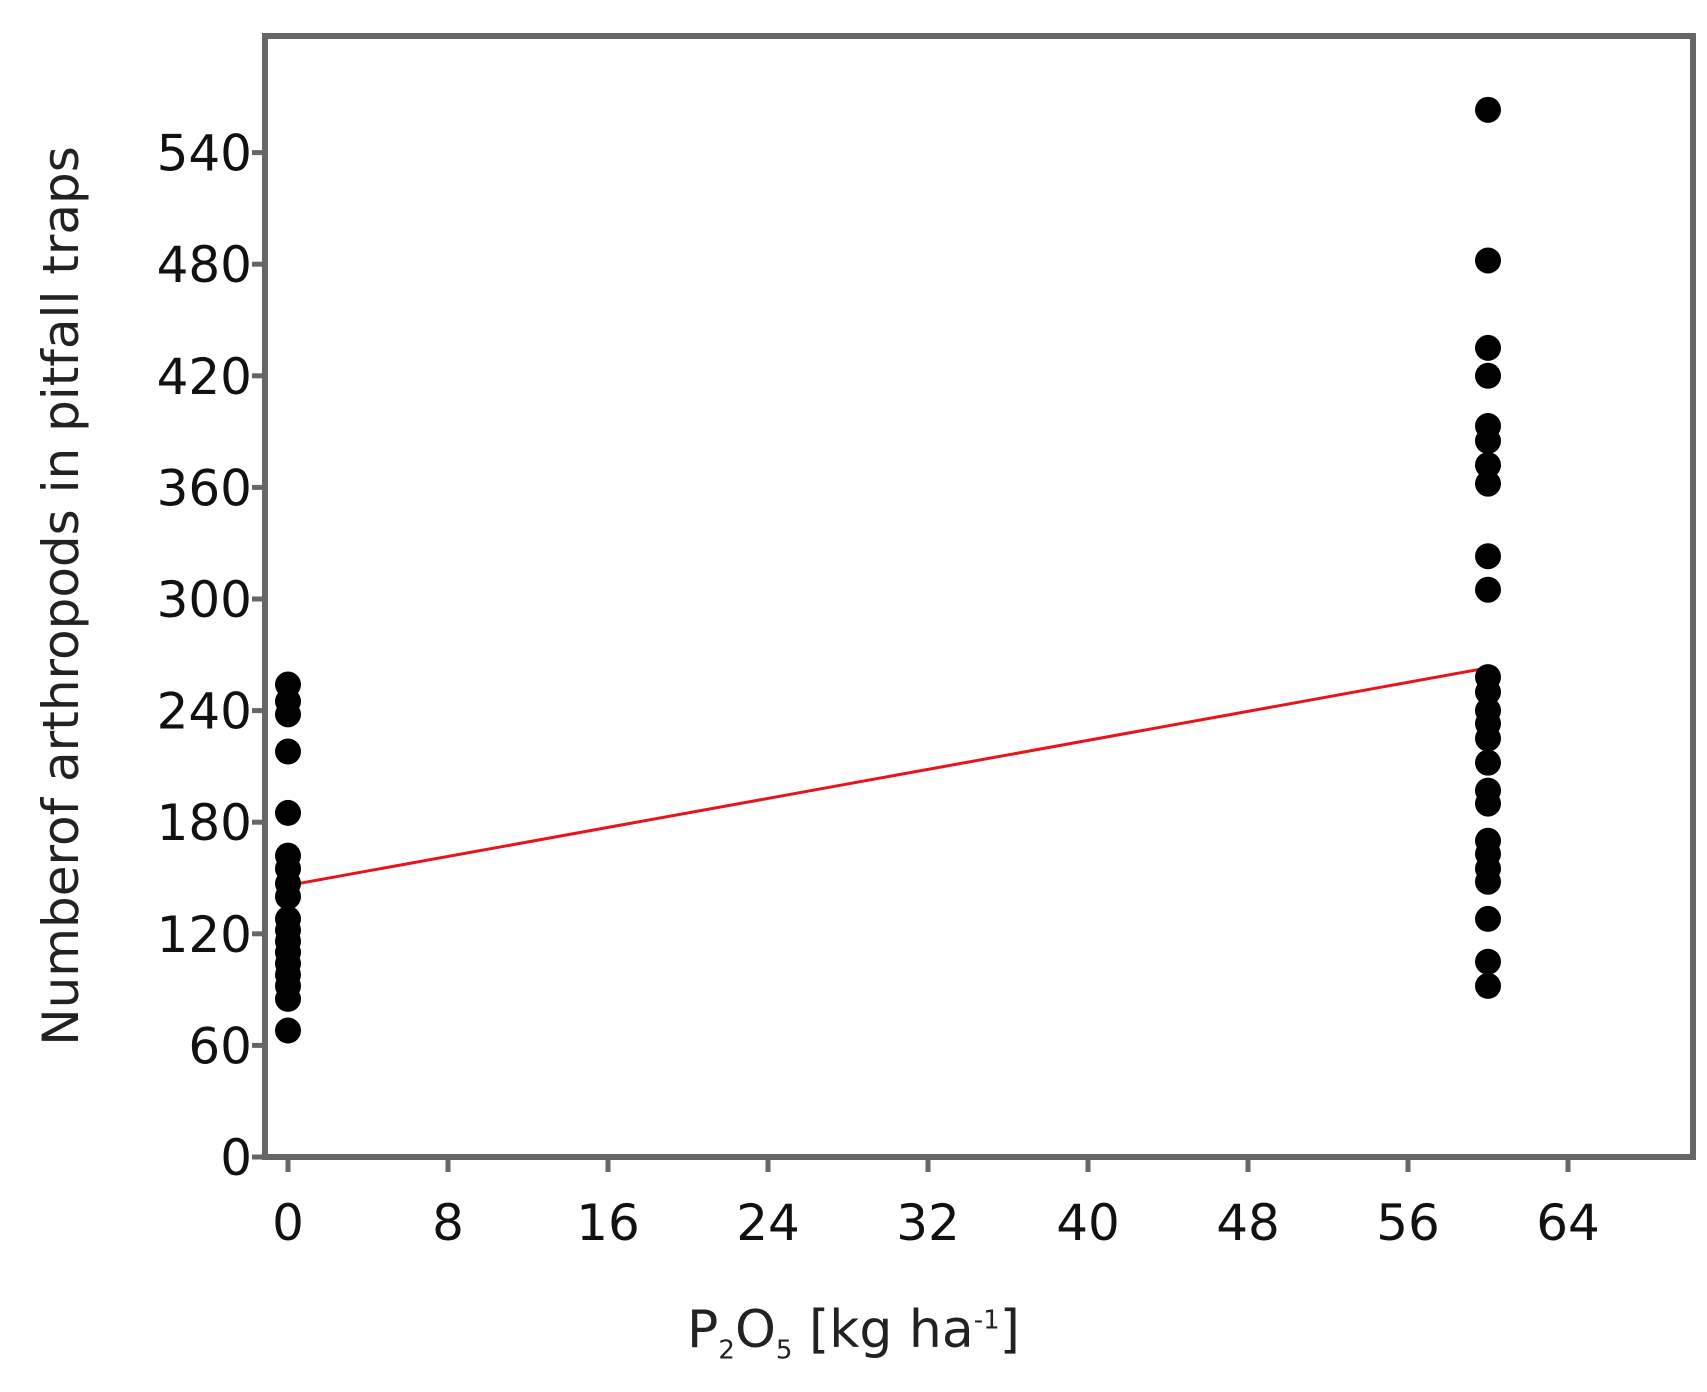 The height and width of the screenshot is (1392, 1707). I want to click on x-axis-ticks: 0 8 16 24 32 40 48 56 64, so click(936, 1203).